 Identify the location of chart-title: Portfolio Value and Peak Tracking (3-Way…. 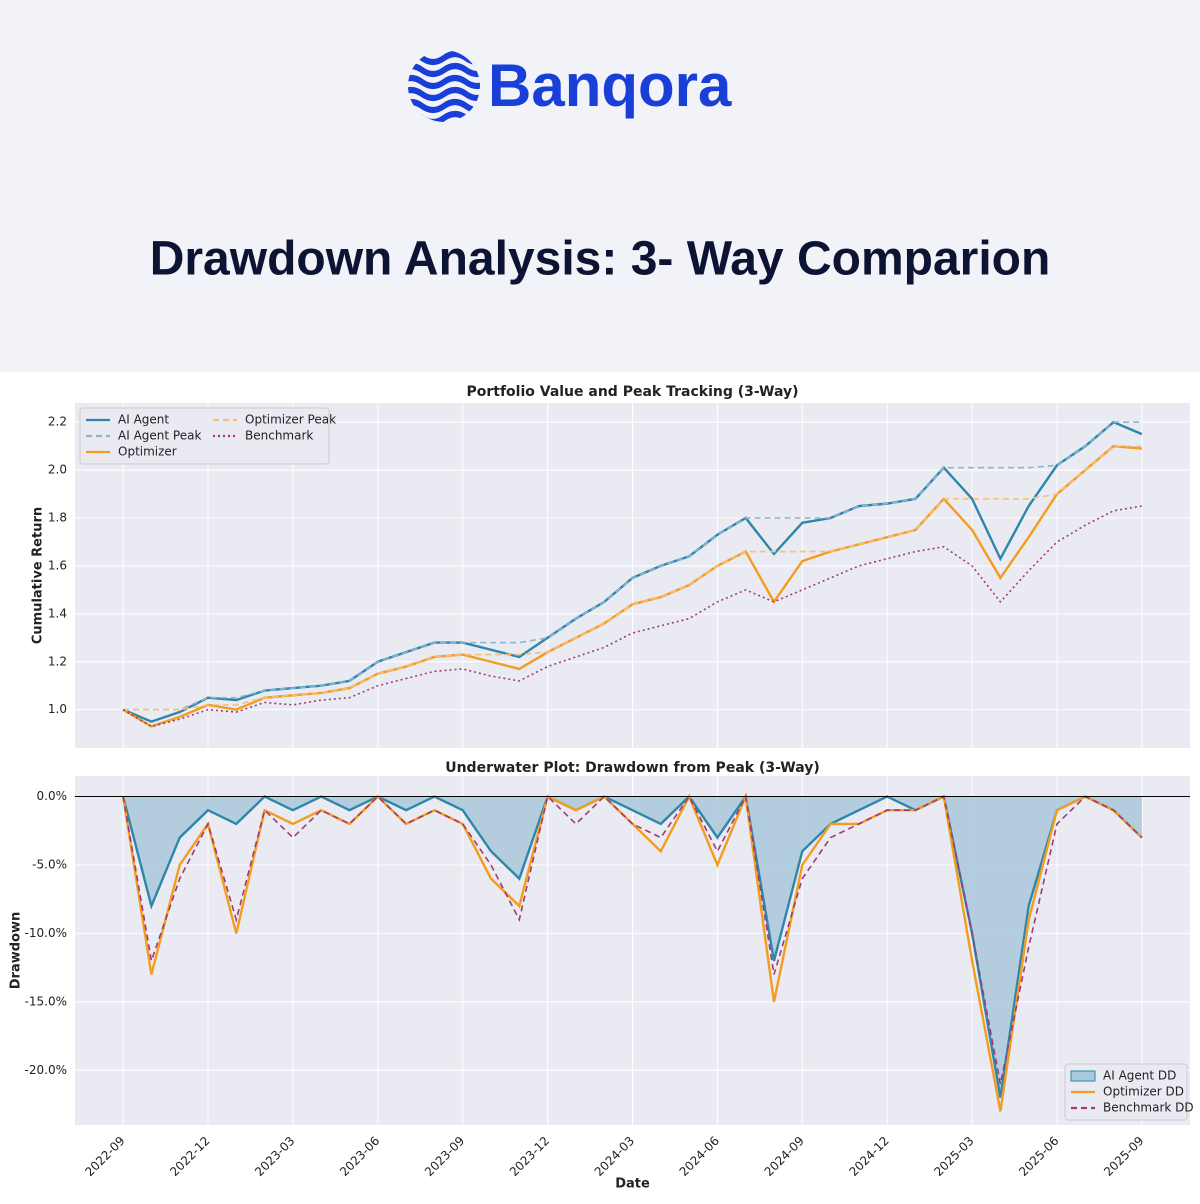
(632, 392).